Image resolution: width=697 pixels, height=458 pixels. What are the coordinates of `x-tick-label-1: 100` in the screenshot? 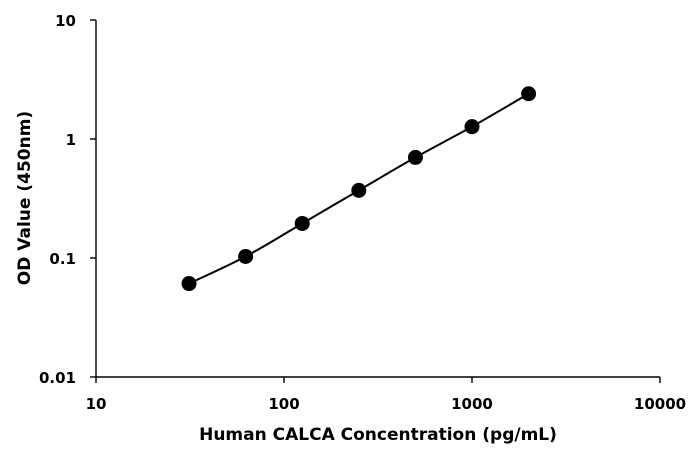 It's located at (283, 404).